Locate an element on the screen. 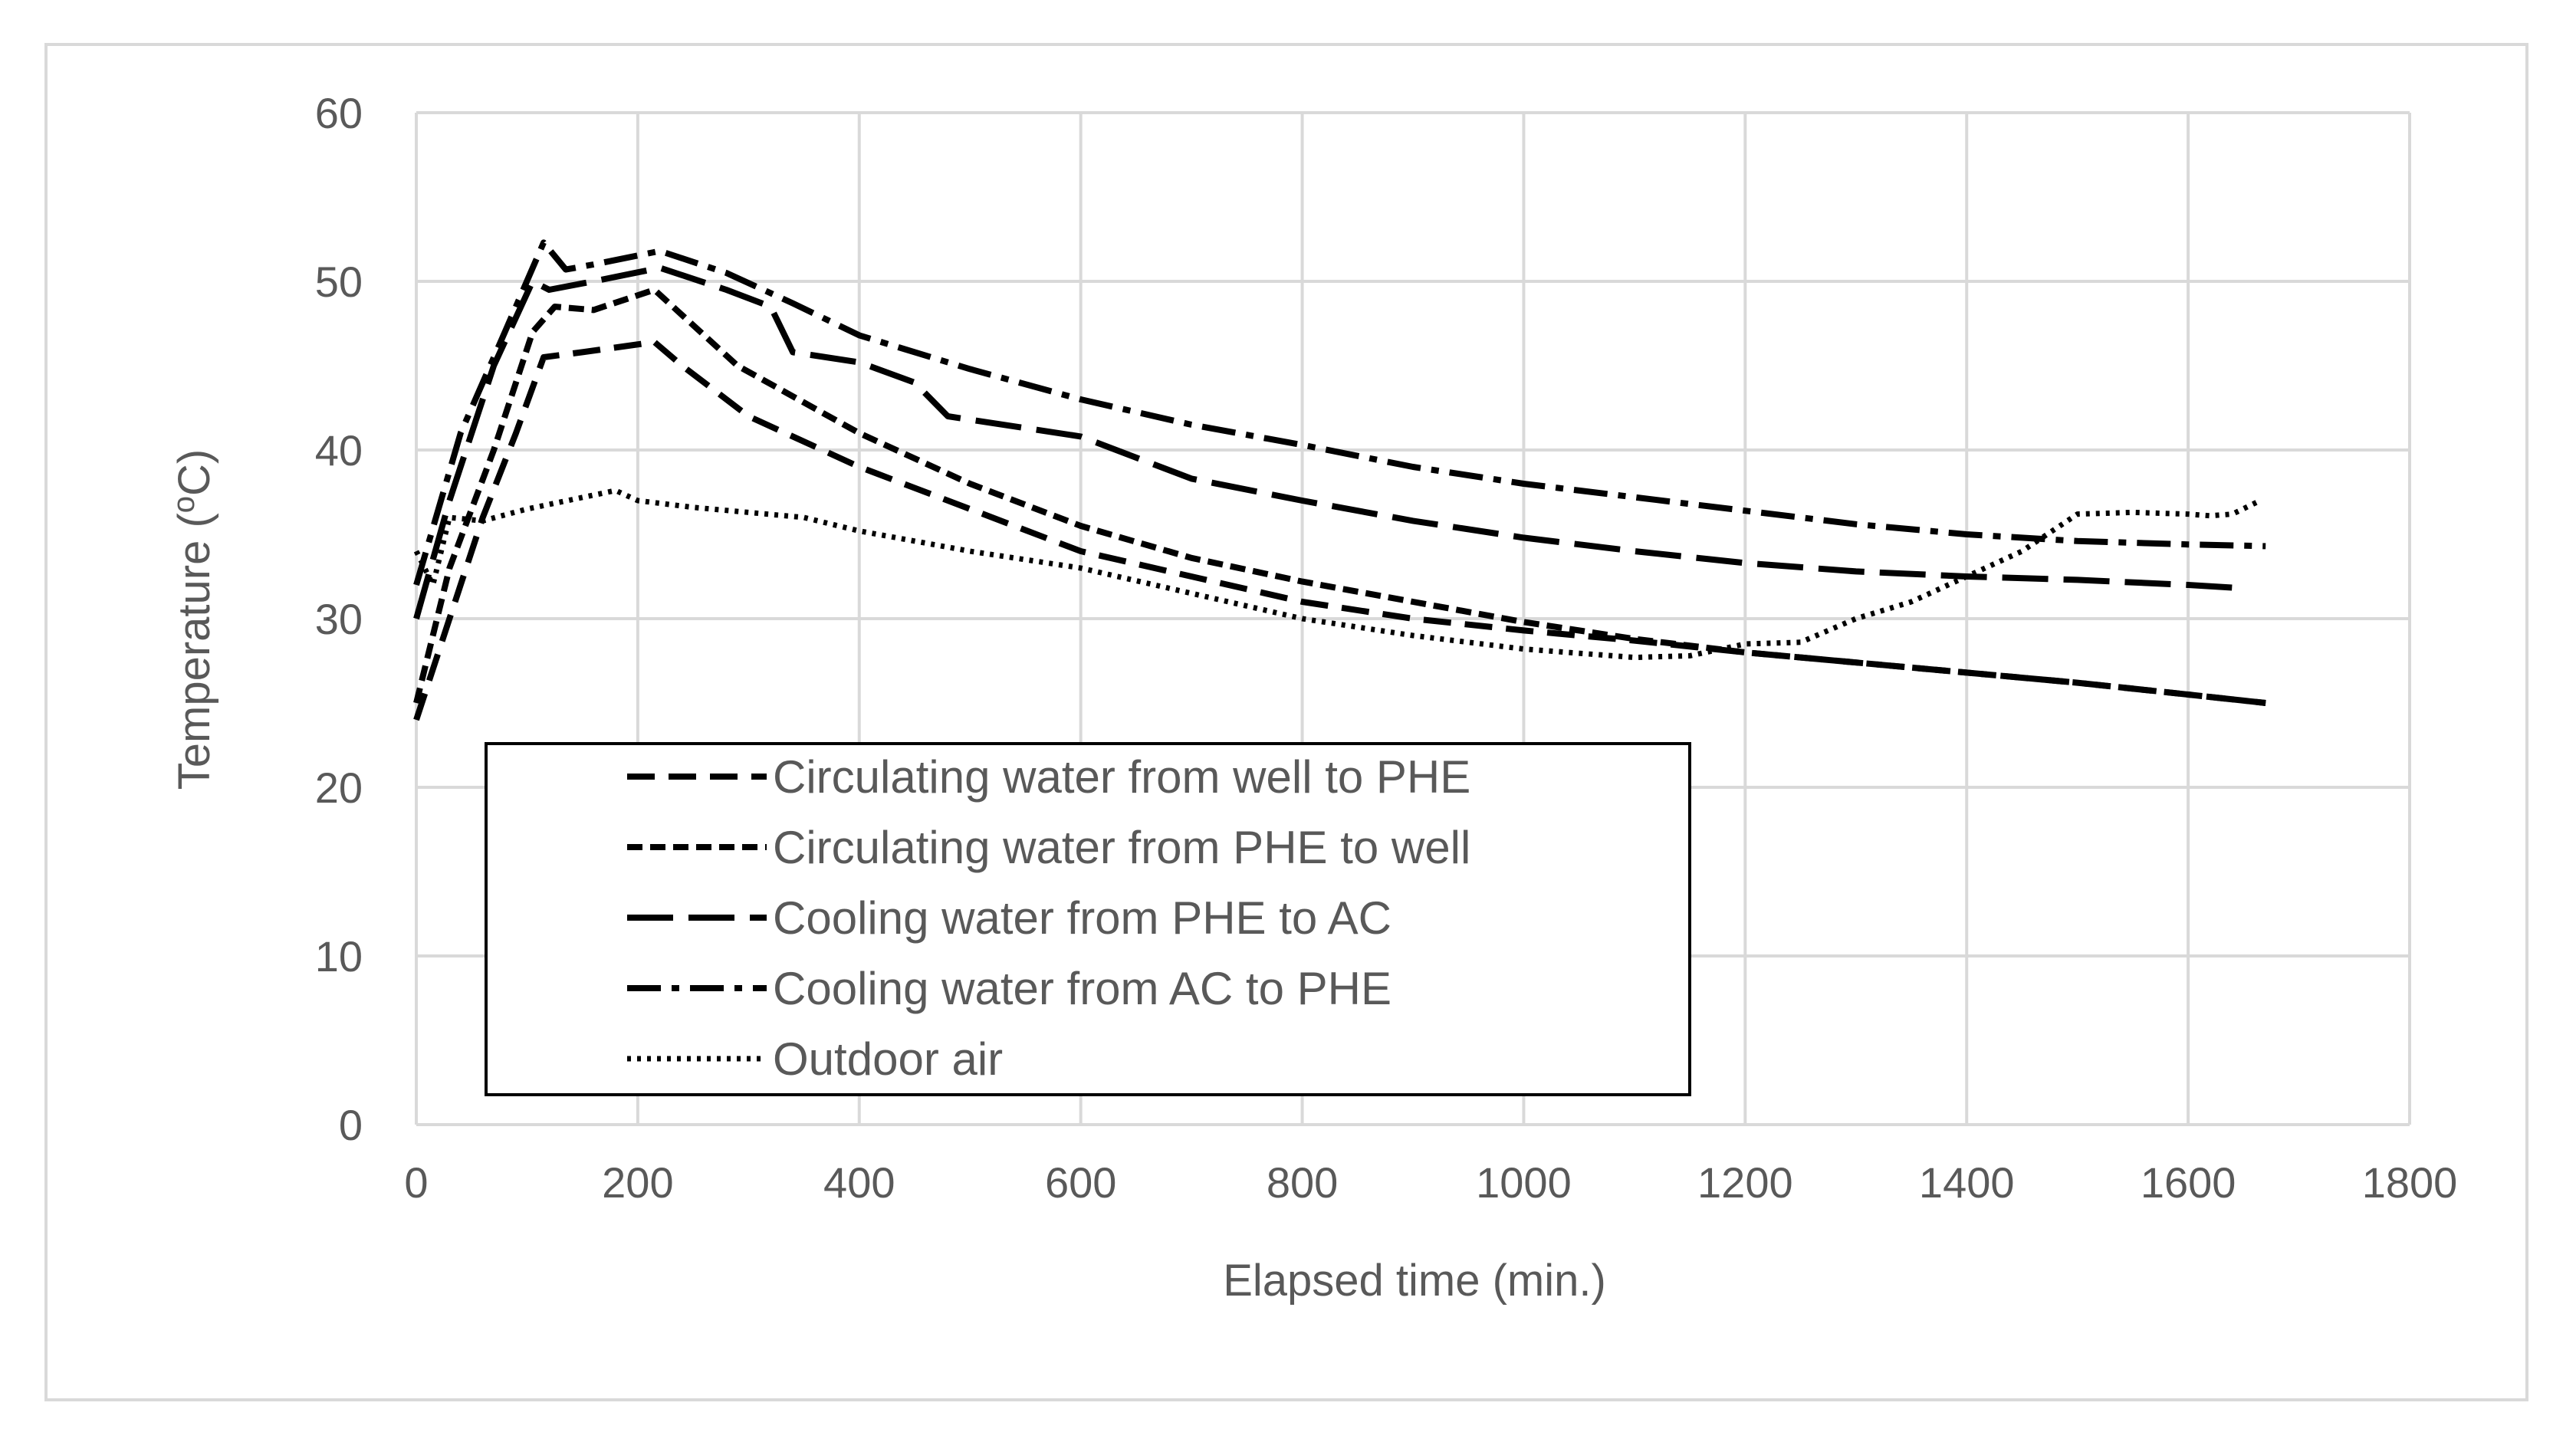 The height and width of the screenshot is (1442, 2576). y-tick-label: 60 is located at coordinates (339, 113).